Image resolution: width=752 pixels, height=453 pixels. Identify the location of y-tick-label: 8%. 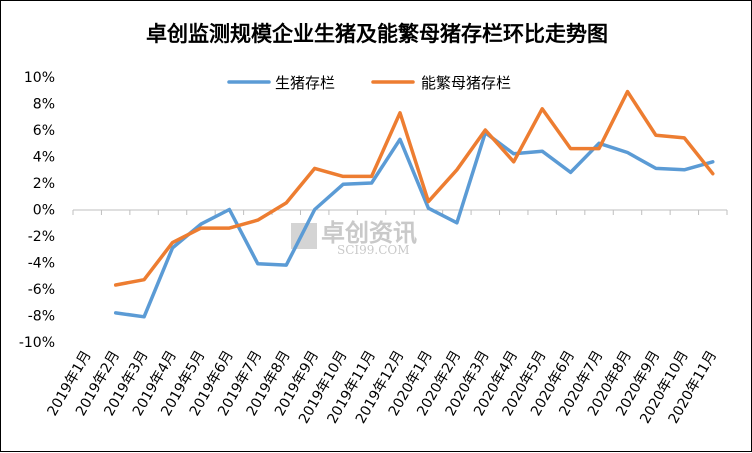
(44, 105).